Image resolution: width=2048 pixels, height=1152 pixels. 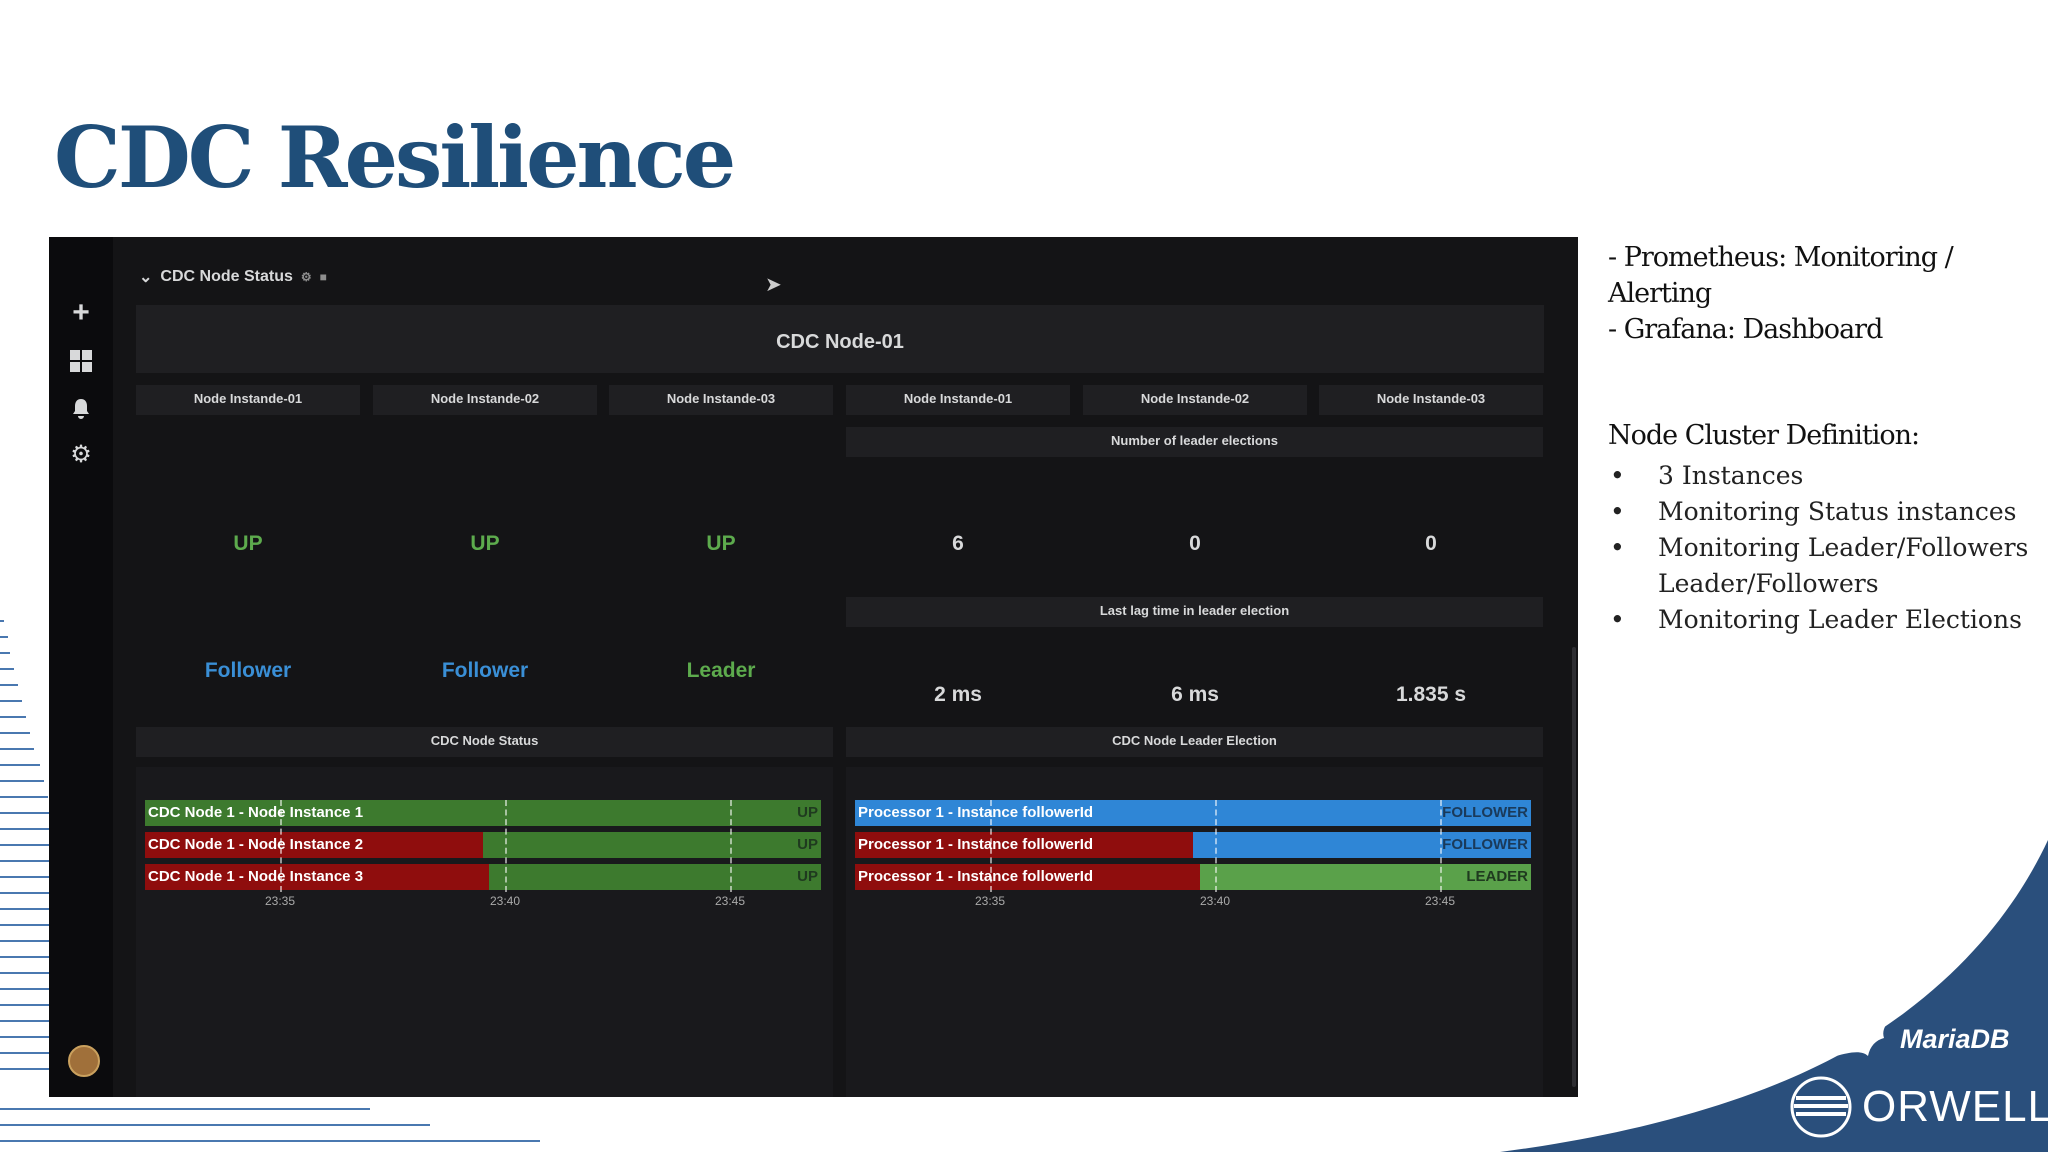 I want to click on orwell-logo: ORWELL, so click(x=1955, y=1106).